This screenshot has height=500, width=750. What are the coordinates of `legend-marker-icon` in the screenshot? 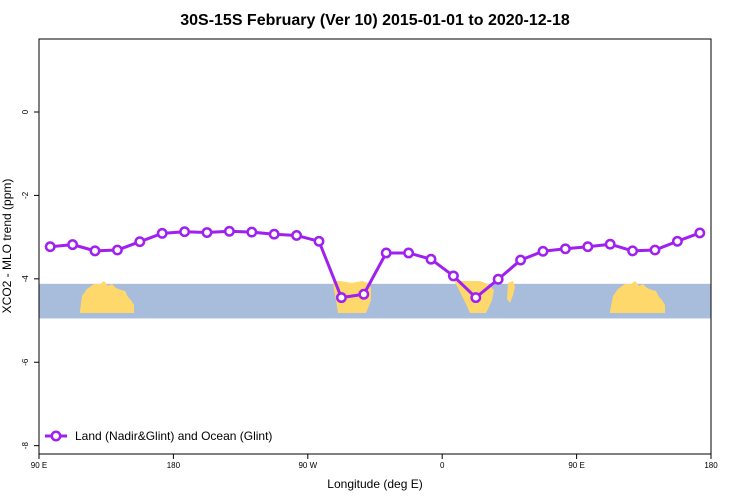 It's located at (56, 436).